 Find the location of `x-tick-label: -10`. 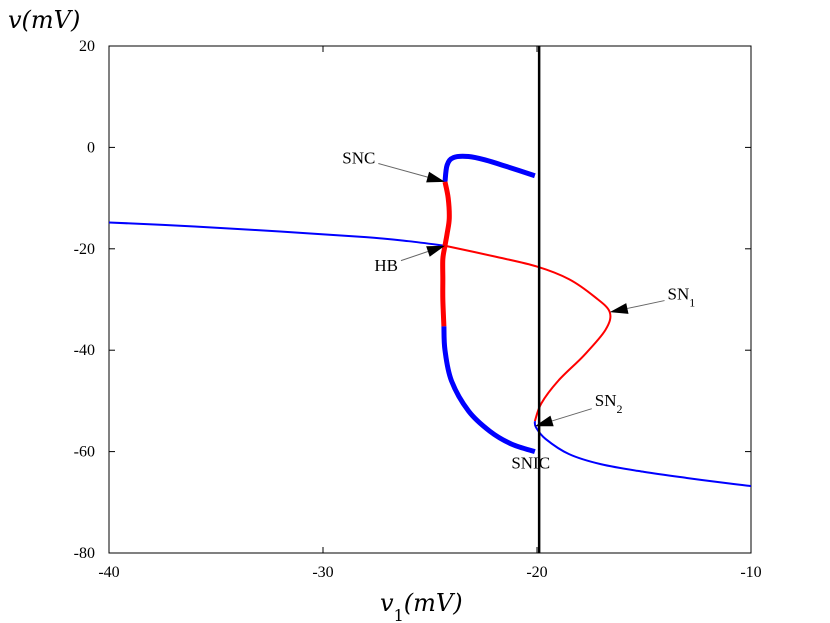

x-tick-label: -10 is located at coordinates (750, 572).